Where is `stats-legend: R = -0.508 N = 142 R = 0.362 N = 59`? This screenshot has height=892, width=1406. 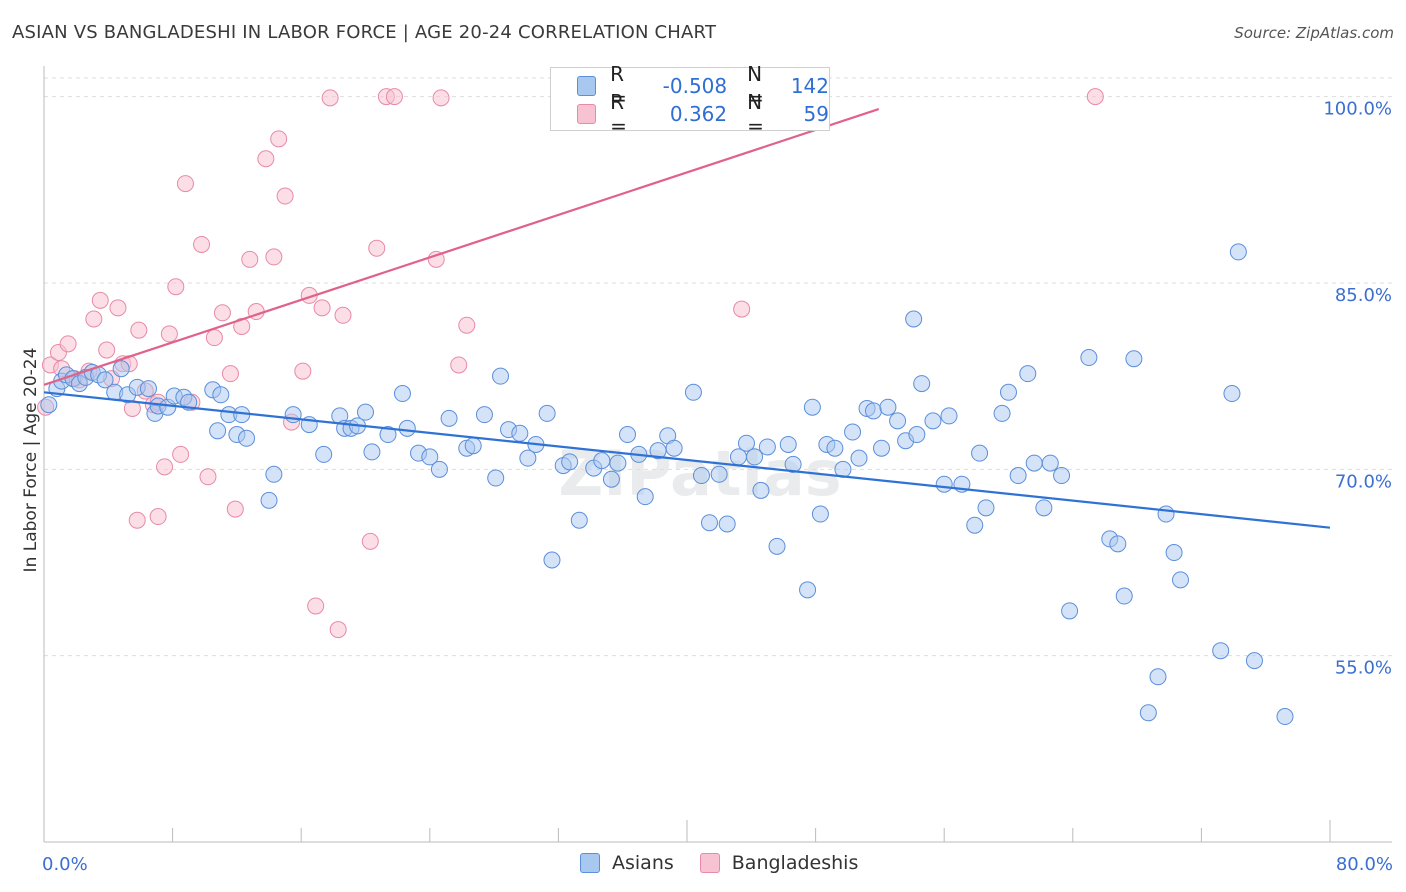
stats-legend: R = -0.508 N = 142 R = 0.362 N = 59 is located at coordinates (690, 100).